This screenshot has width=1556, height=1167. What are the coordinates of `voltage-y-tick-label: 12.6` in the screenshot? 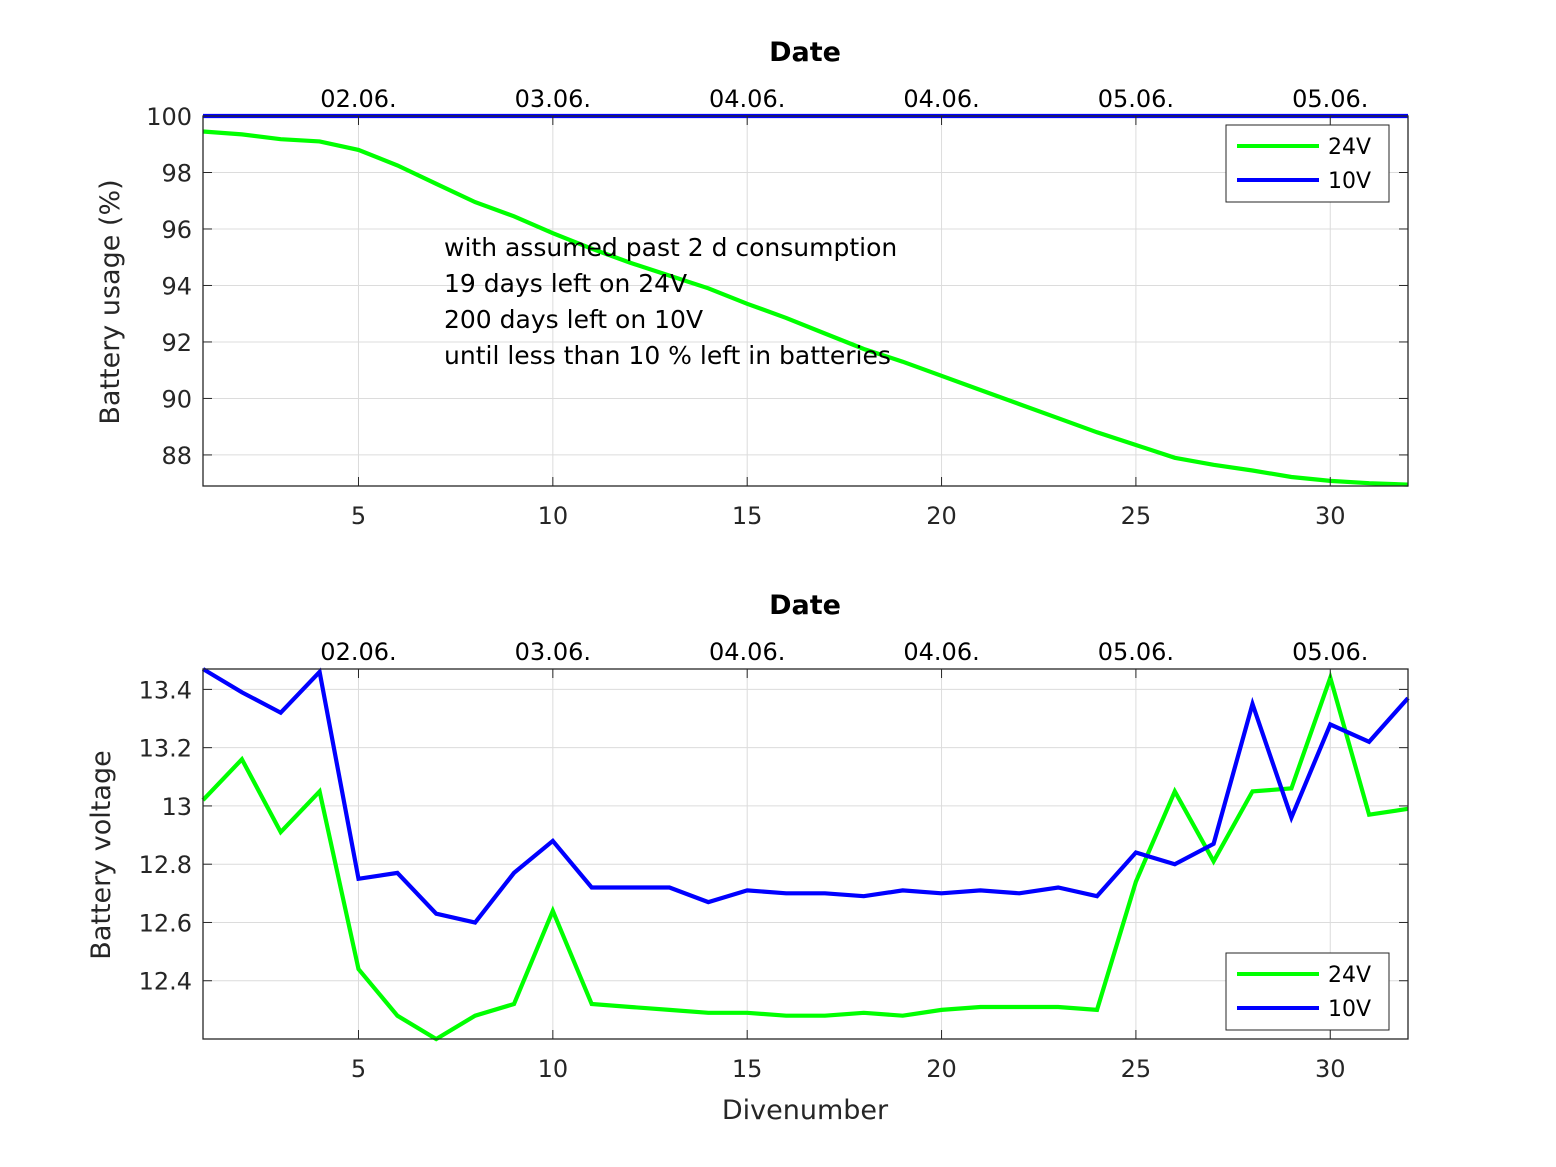 It's located at (165, 923).